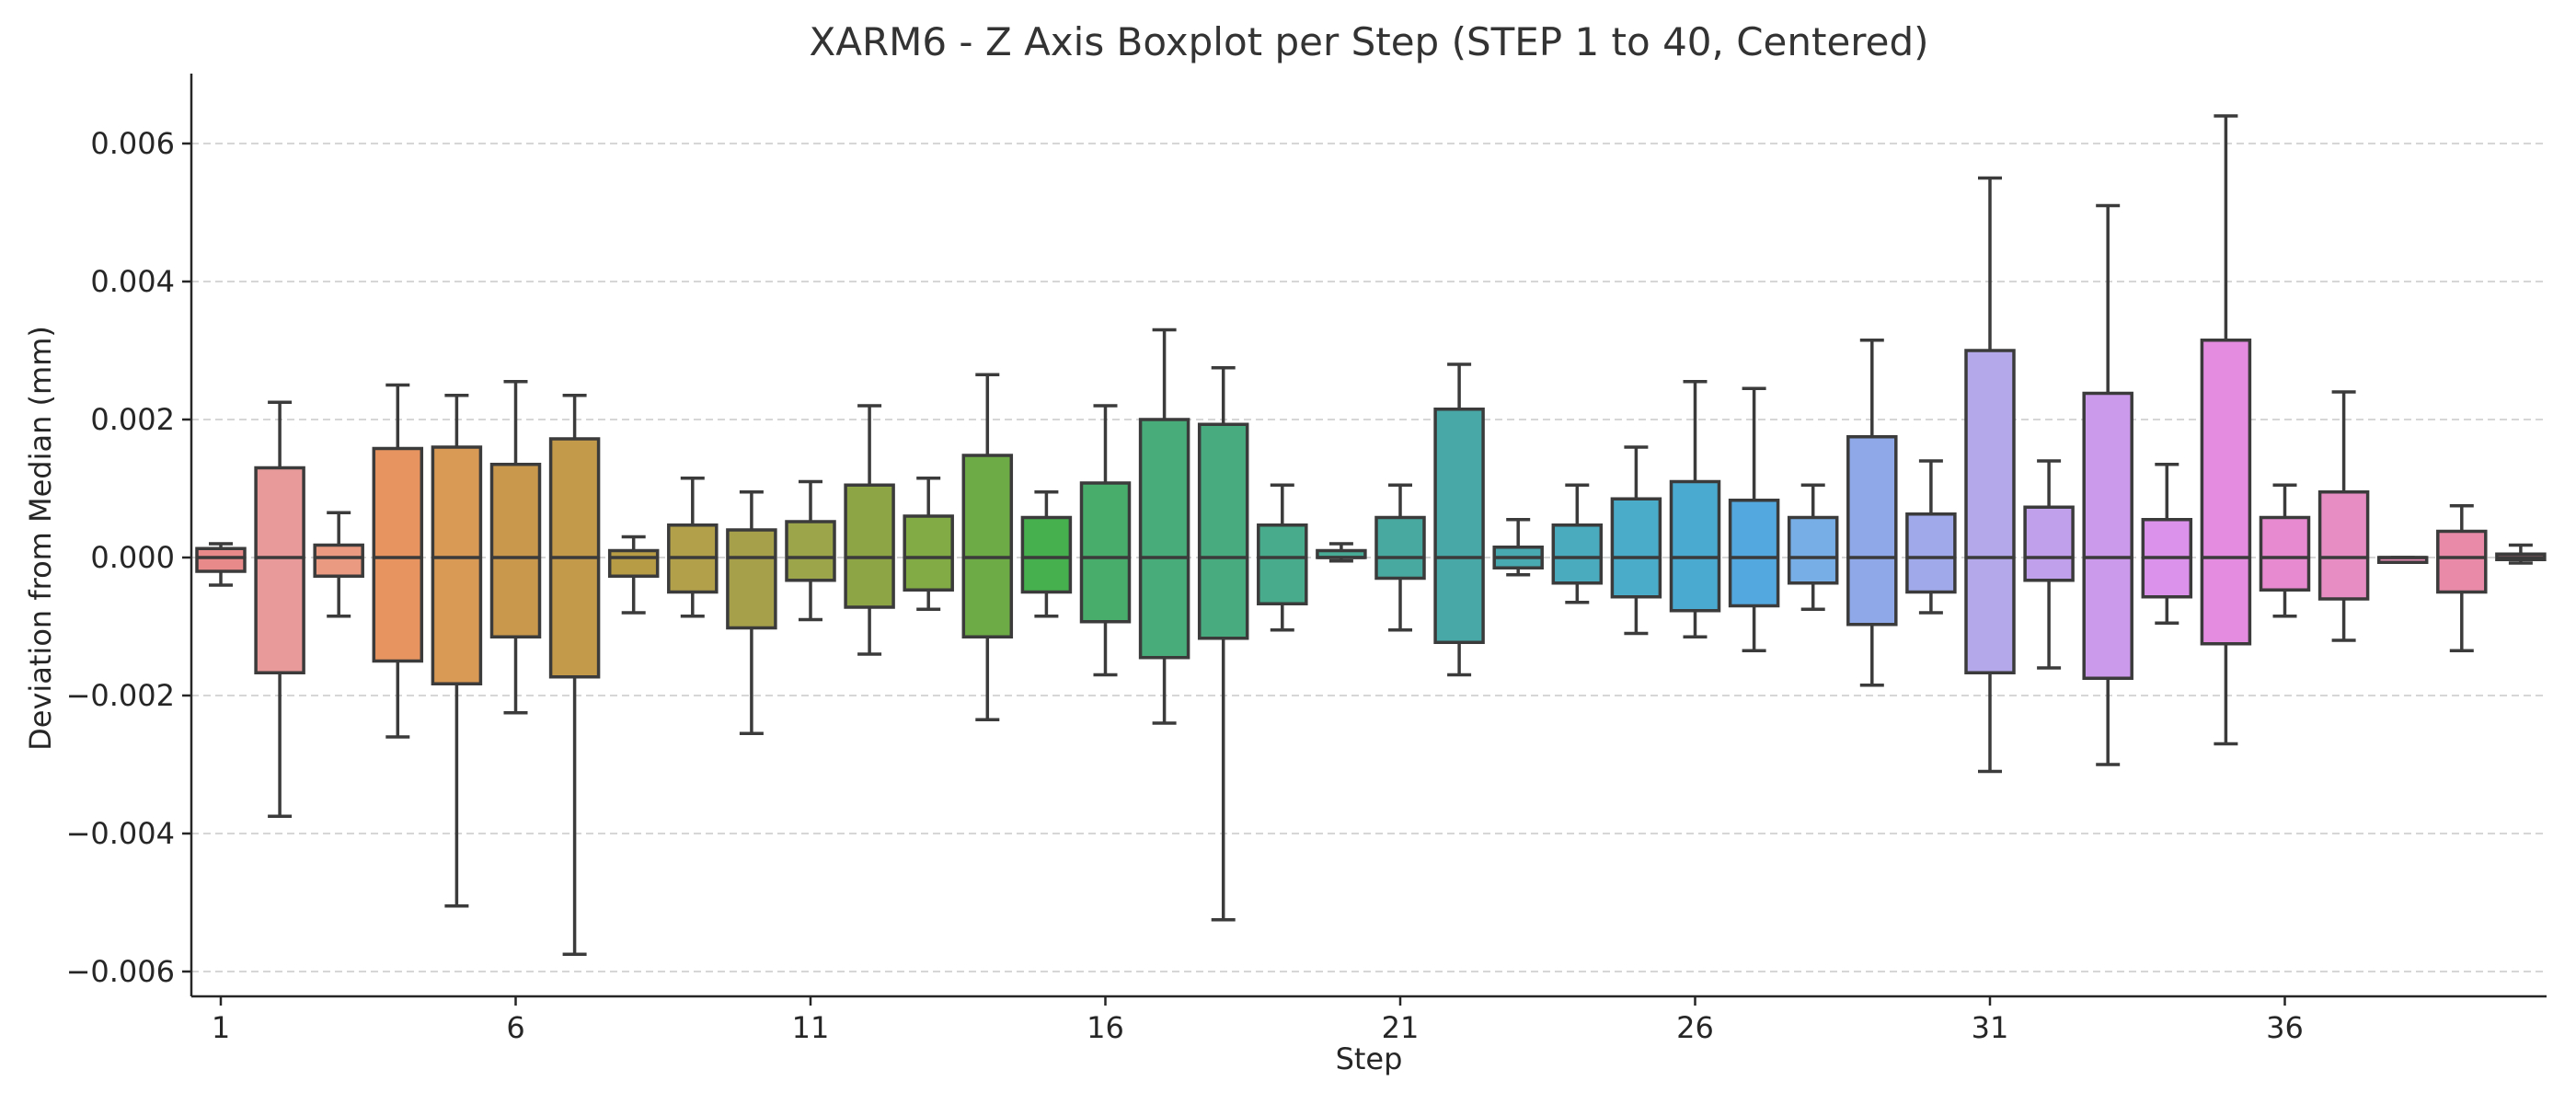  I want to click on y-tick-label: 0.006, so click(132, 143).